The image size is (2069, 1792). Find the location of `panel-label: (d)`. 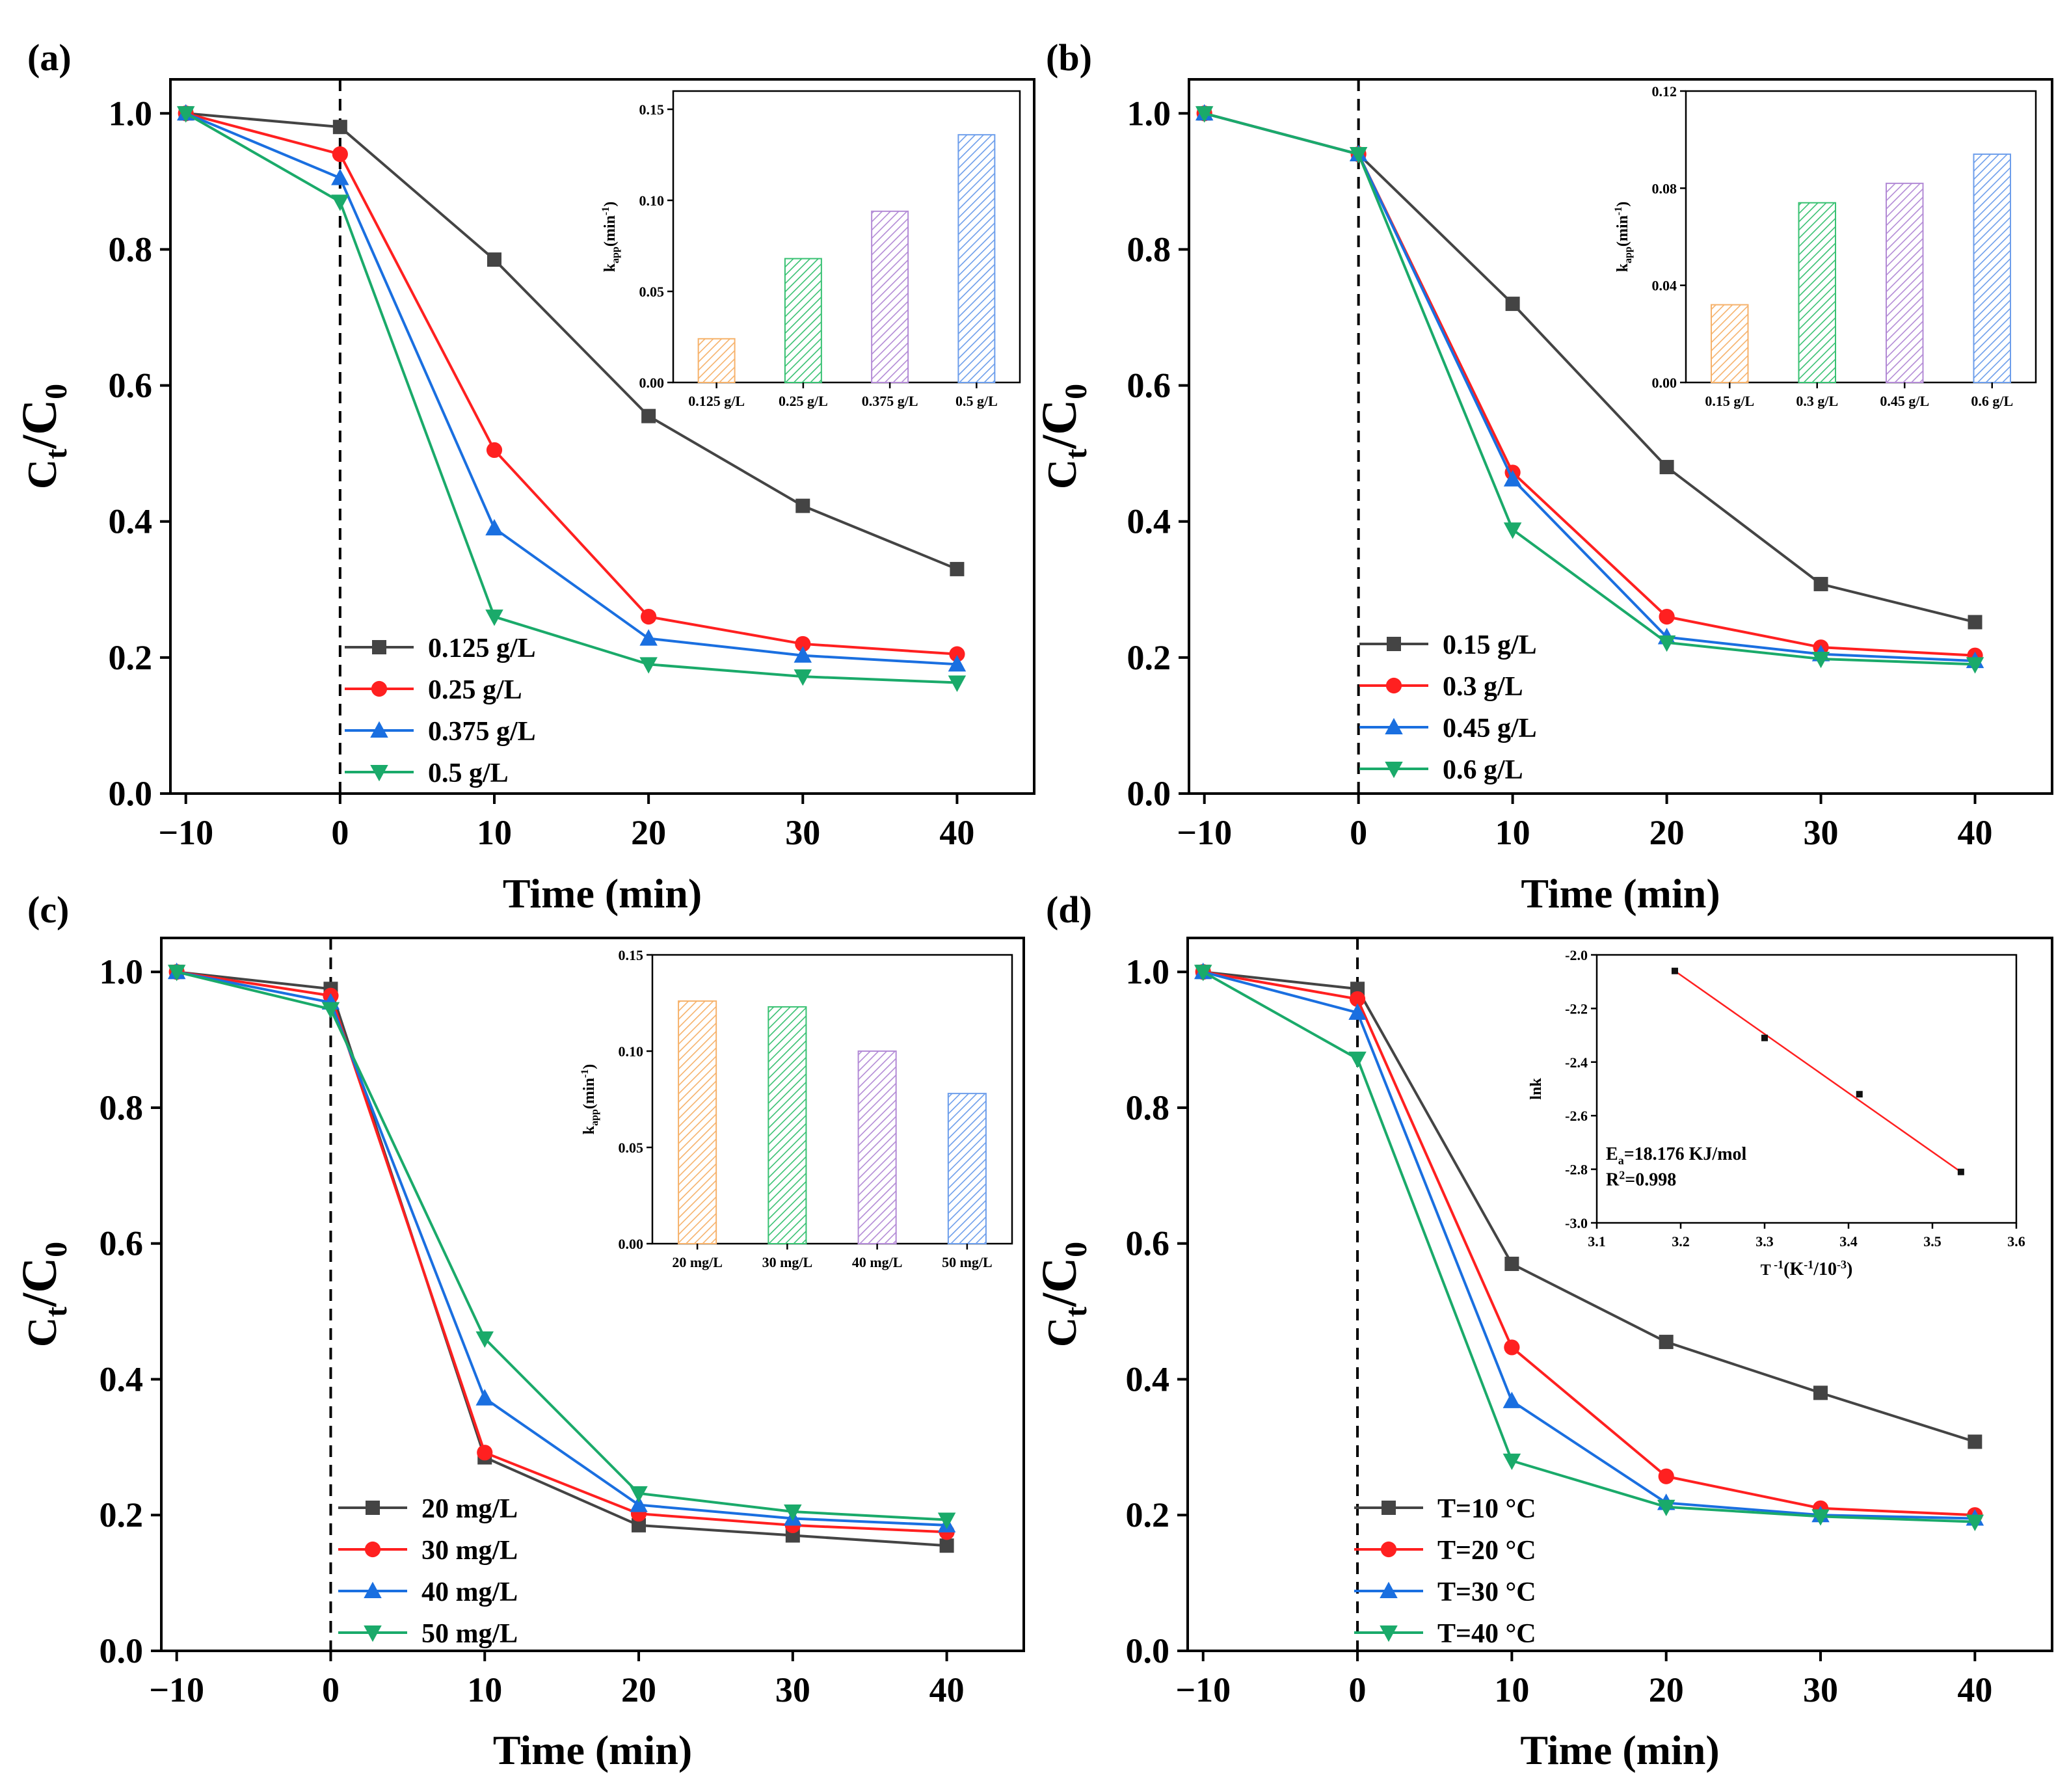

panel-label: (d) is located at coordinates (1069, 910).